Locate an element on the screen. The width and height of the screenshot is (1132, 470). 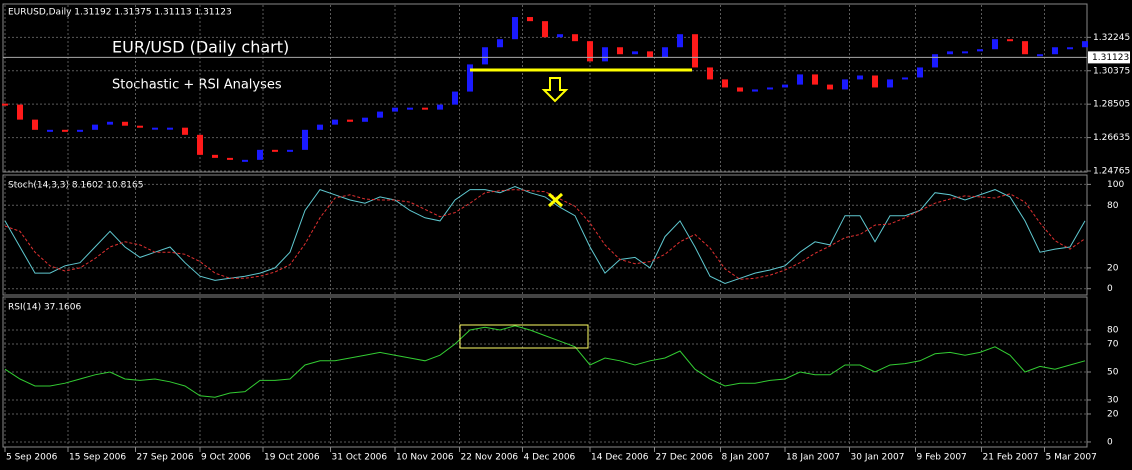
annotation-cross is located at coordinates (555, 200).